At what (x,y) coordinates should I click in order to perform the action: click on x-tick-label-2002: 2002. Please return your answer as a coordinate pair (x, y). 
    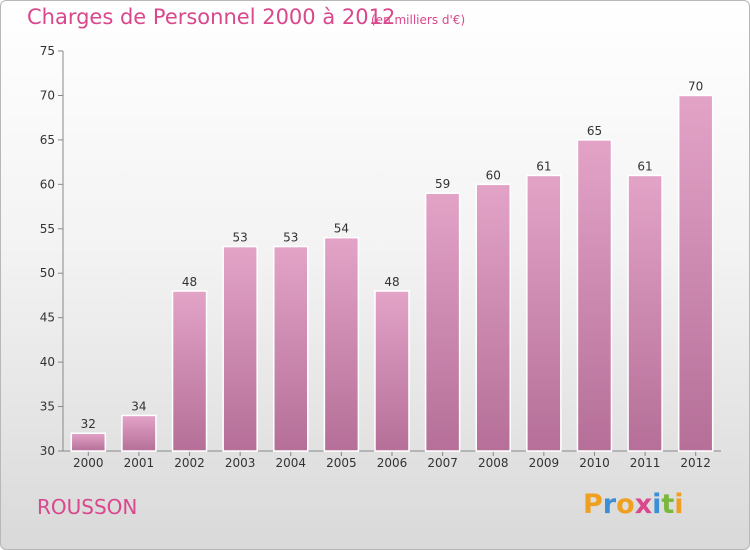
    Looking at the image, I should click on (189, 463).